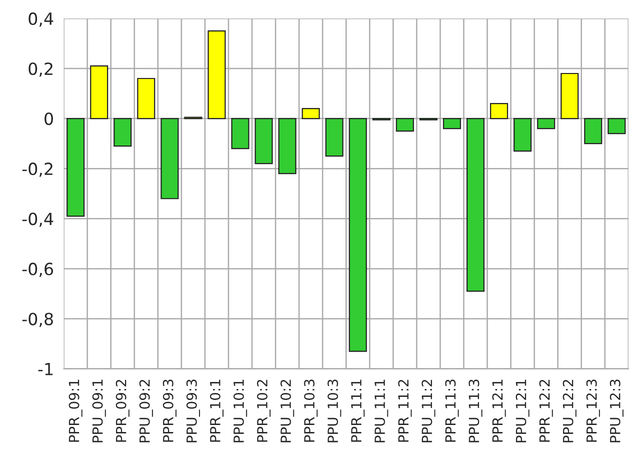 The image size is (638, 461). What do you see at coordinates (37, 320) in the screenshot?
I see `y-tick-label: -0,8` at bounding box center [37, 320].